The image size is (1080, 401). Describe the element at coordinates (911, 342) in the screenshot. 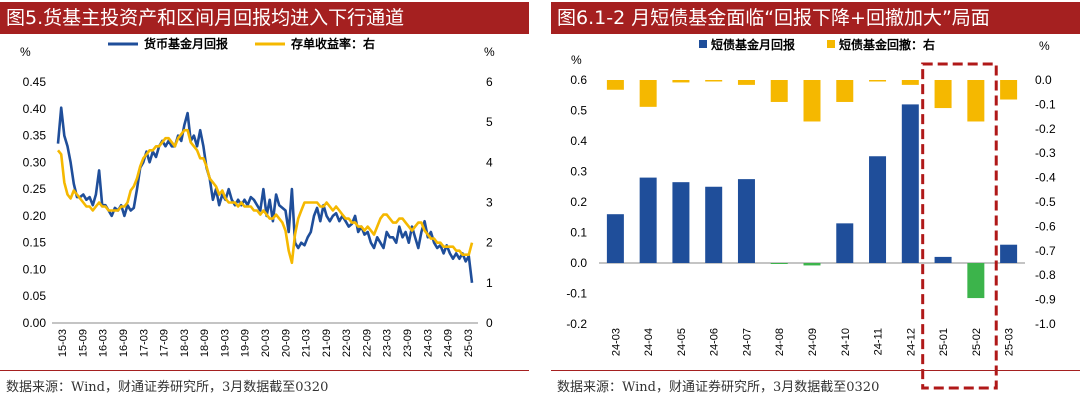

I see `x-tick-label: 24-12` at that location.